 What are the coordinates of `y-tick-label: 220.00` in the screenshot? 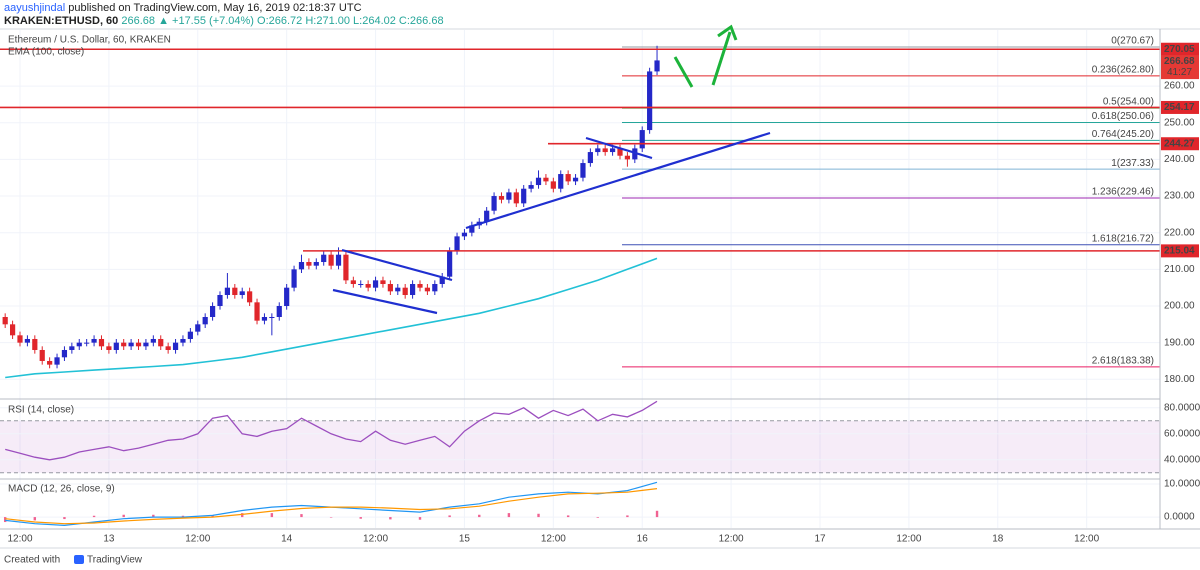 It's located at (1179, 232).